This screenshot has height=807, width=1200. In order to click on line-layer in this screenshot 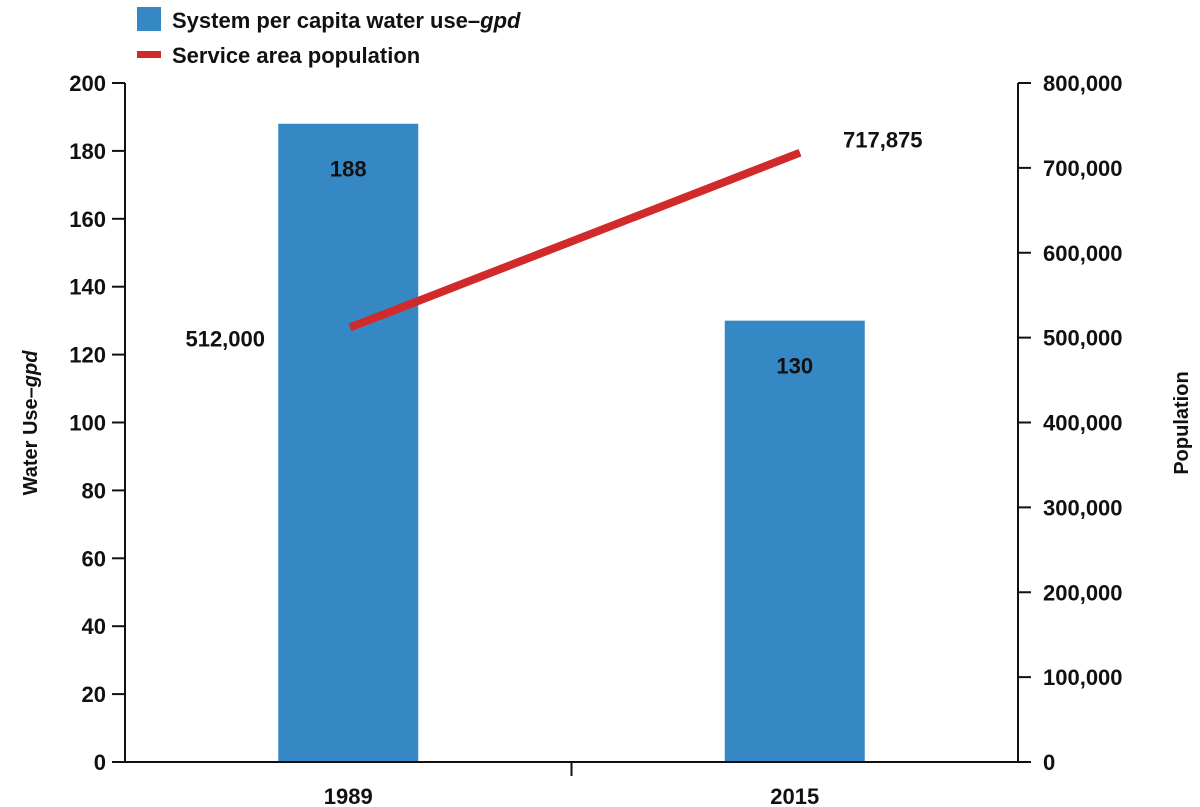, I will do `click(575, 240)`.